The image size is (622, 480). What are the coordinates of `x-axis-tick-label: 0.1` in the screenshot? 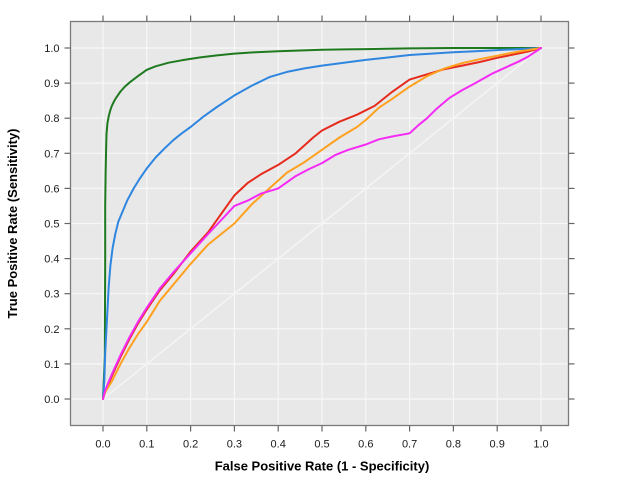 It's located at (146, 445).